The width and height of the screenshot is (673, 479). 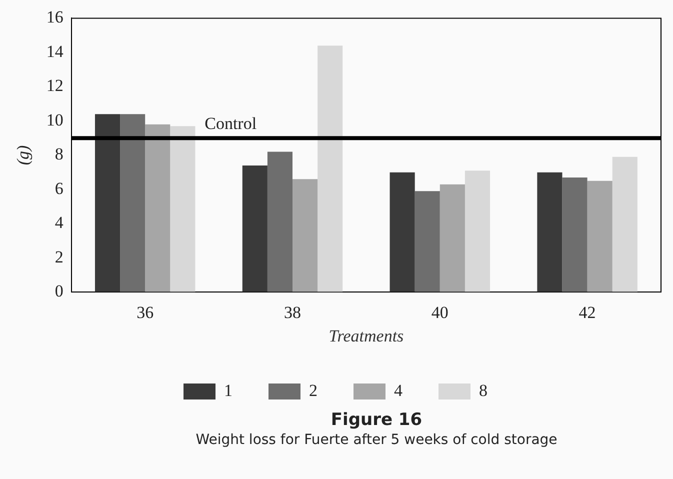 I want to click on x-tick-label: 42, so click(x=587, y=312).